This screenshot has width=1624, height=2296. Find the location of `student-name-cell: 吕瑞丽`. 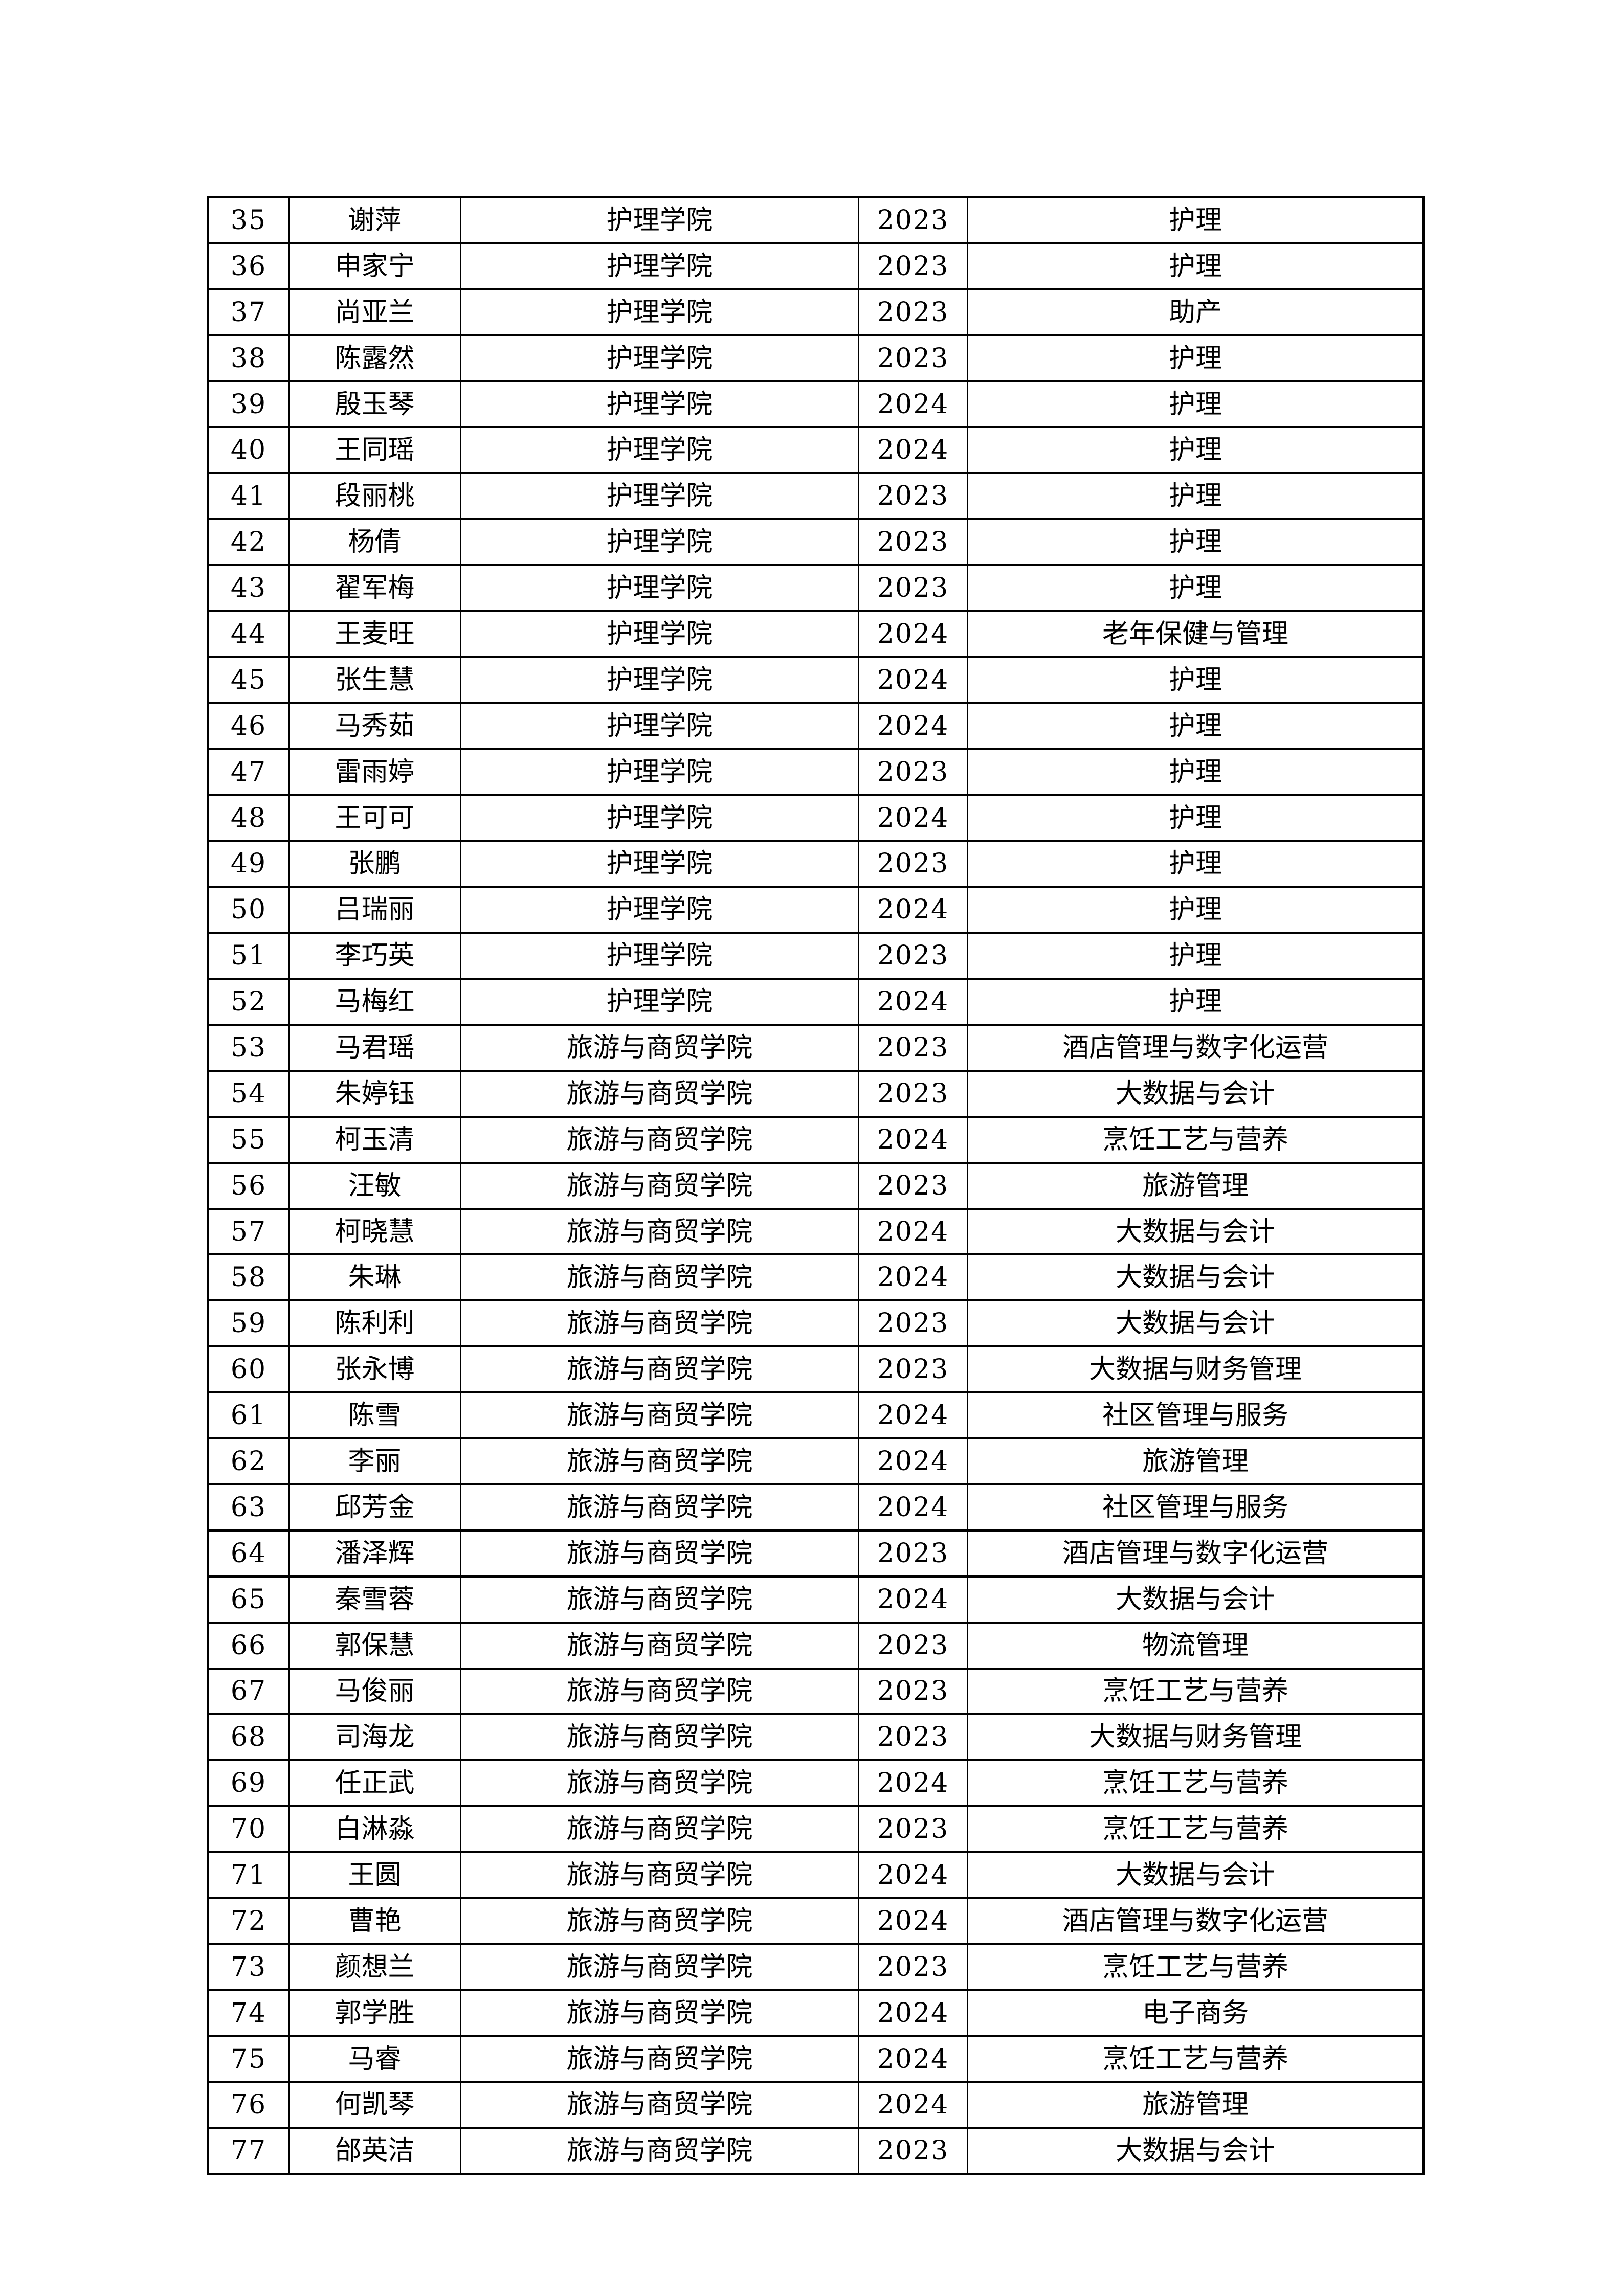

student-name-cell: 吕瑞丽 is located at coordinates (375, 910).